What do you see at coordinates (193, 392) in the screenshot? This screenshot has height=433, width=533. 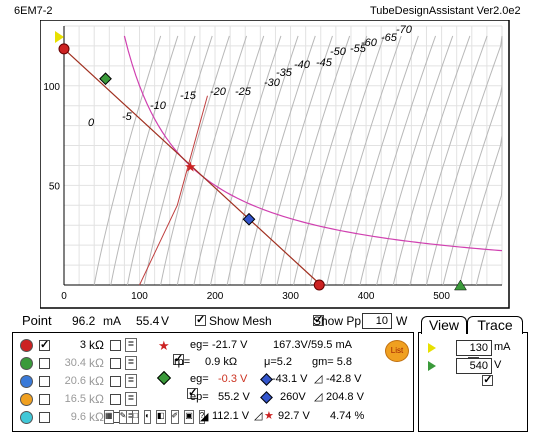 I see `secondary-checkbox` at bounding box center [193, 392].